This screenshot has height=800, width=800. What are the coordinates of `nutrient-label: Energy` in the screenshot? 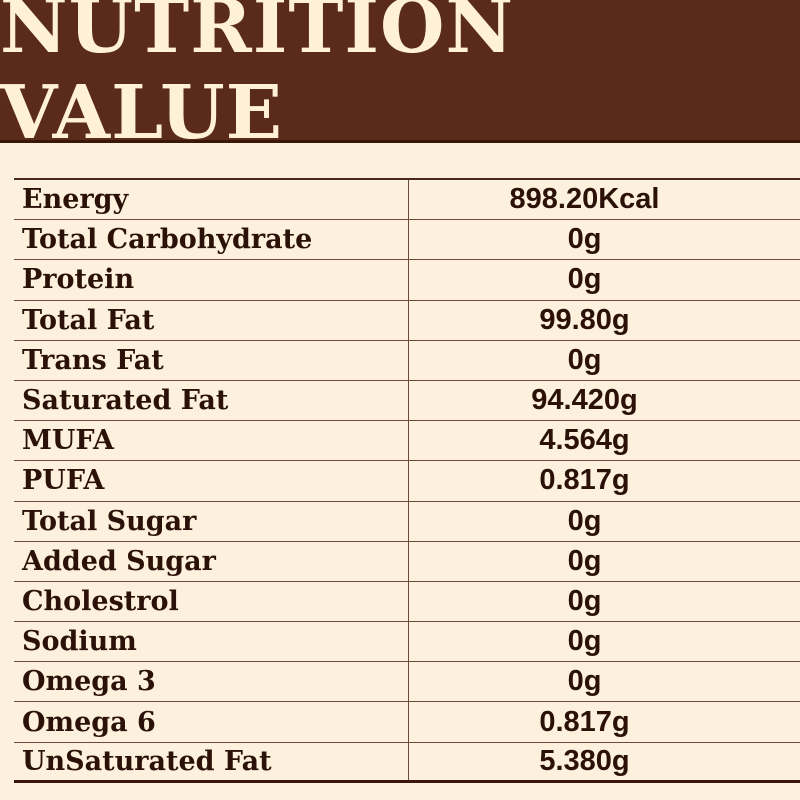 It's located at (211, 200).